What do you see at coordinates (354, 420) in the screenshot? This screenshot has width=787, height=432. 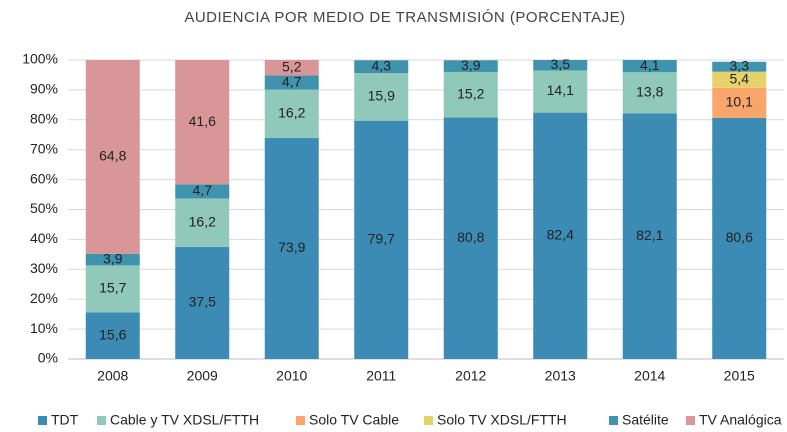 I see `legend-label: Solo TV Cable` at bounding box center [354, 420].